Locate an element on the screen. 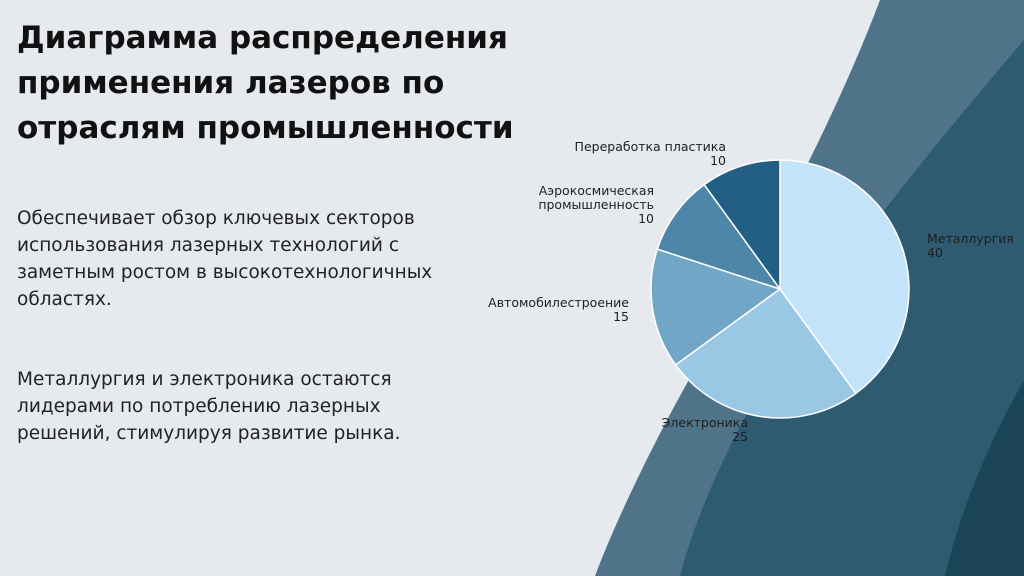 Image resolution: width=1024 pixels, height=576 pixels. slice-label: Металлургия 40 is located at coordinates (970, 245).